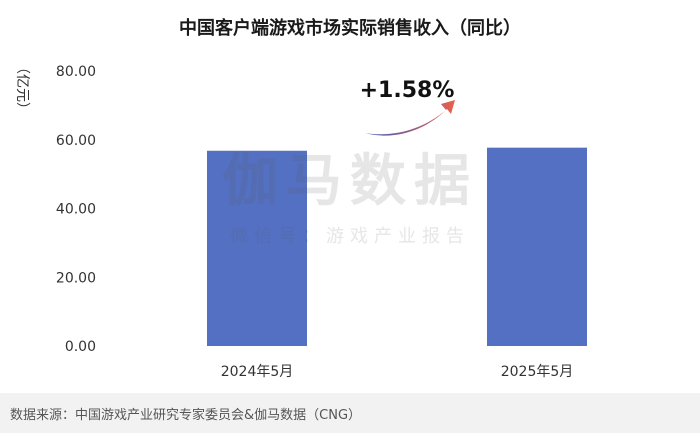 This screenshot has height=433, width=700. Describe the element at coordinates (350, 28) in the screenshot. I see `chart-title: 中国客户端游戏市场实际销售收入（同比）` at that location.